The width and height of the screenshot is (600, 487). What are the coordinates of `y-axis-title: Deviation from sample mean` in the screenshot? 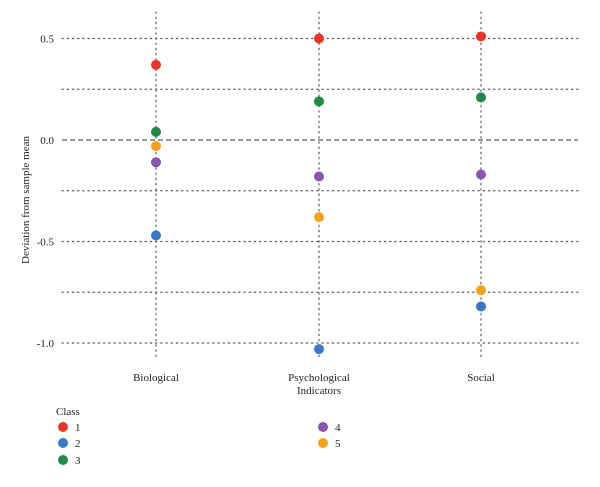 It's located at (26, 200).